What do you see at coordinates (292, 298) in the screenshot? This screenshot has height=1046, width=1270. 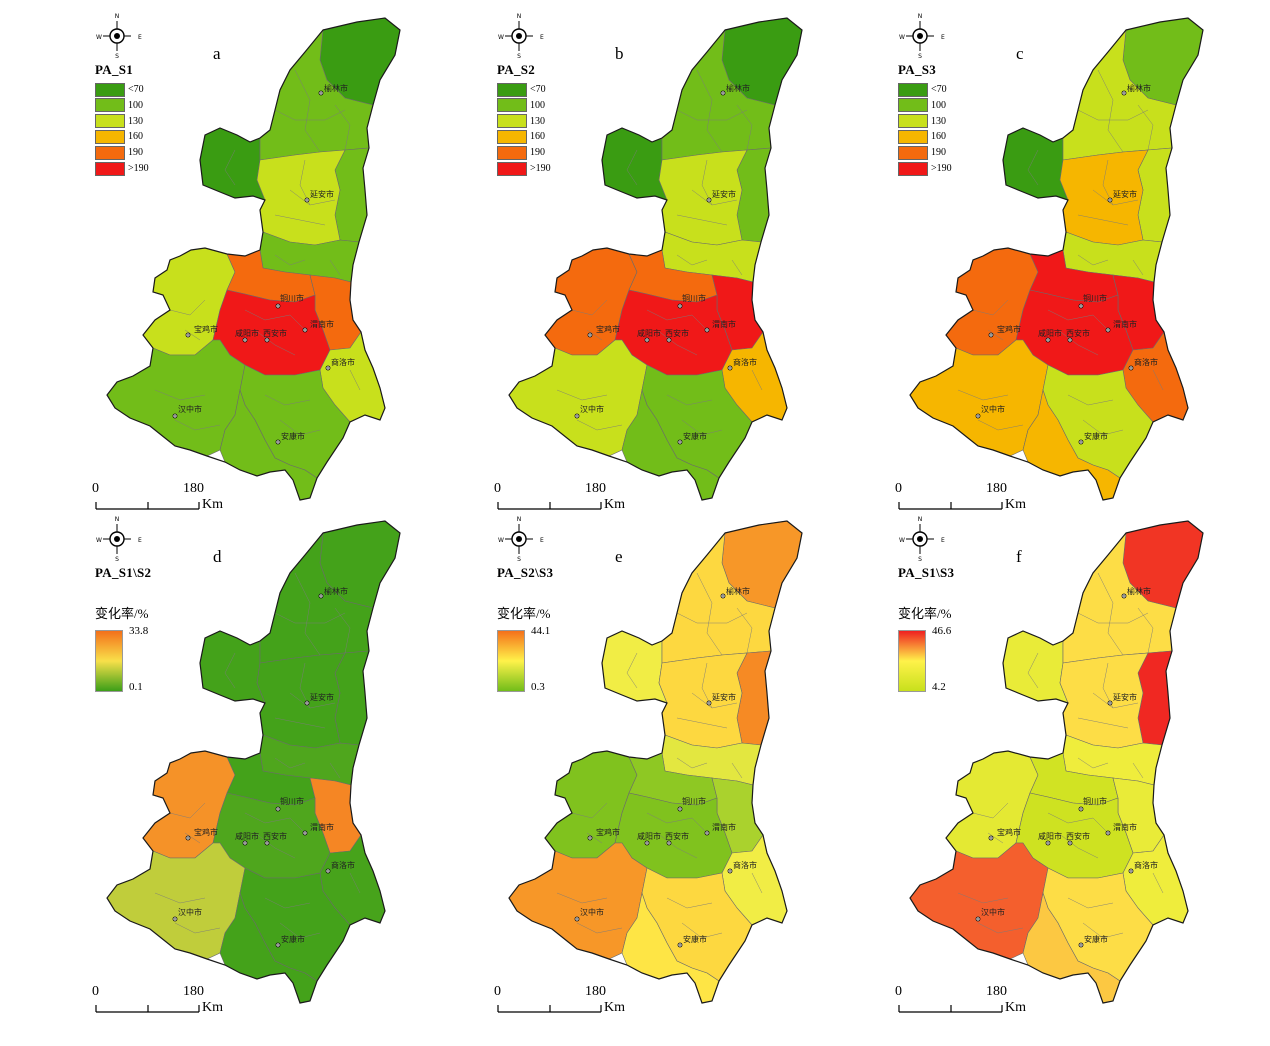 I see `city-label-tongchuan: 铜川市` at bounding box center [292, 298].